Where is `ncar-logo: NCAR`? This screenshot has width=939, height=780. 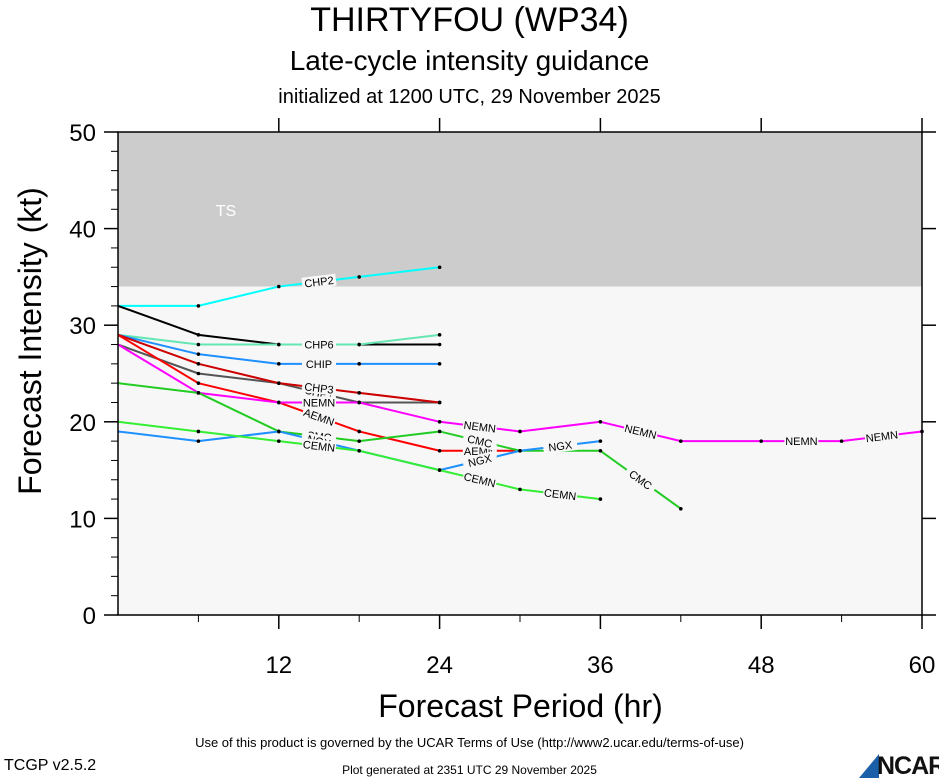
ncar-logo: NCAR is located at coordinates (898, 765).